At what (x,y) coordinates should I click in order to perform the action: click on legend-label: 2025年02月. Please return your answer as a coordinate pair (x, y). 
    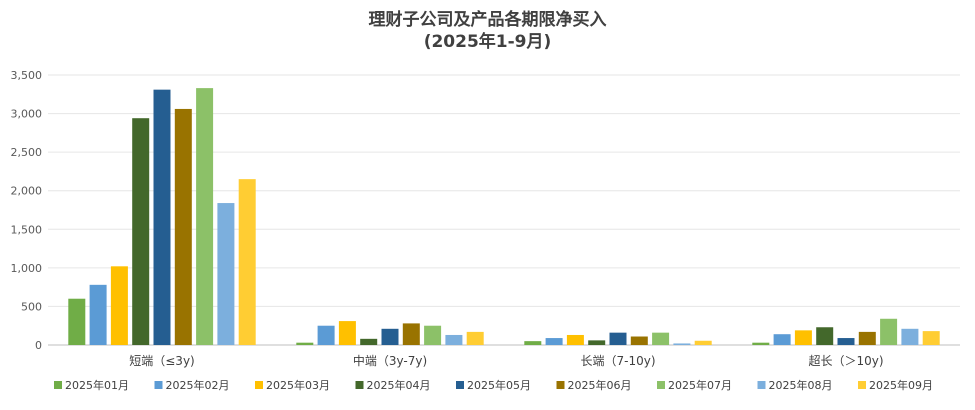
    Looking at the image, I should click on (198, 385).